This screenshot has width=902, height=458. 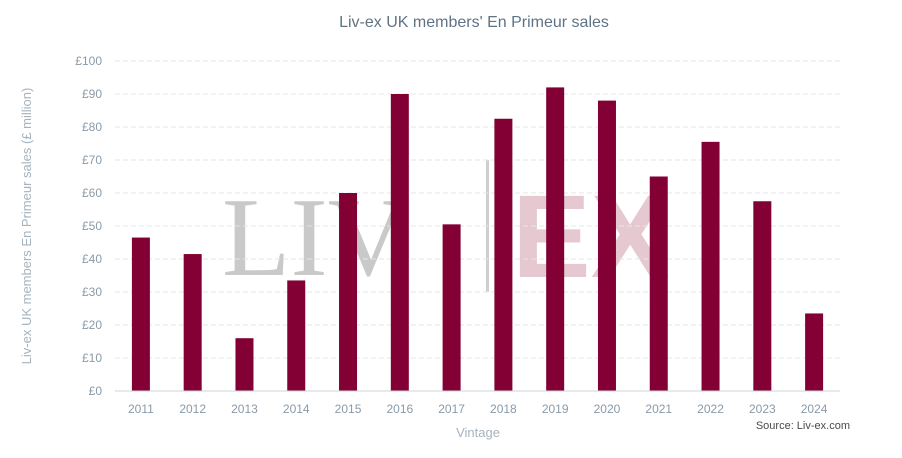 I want to click on x-tick-label: 2021, so click(x=658, y=409).